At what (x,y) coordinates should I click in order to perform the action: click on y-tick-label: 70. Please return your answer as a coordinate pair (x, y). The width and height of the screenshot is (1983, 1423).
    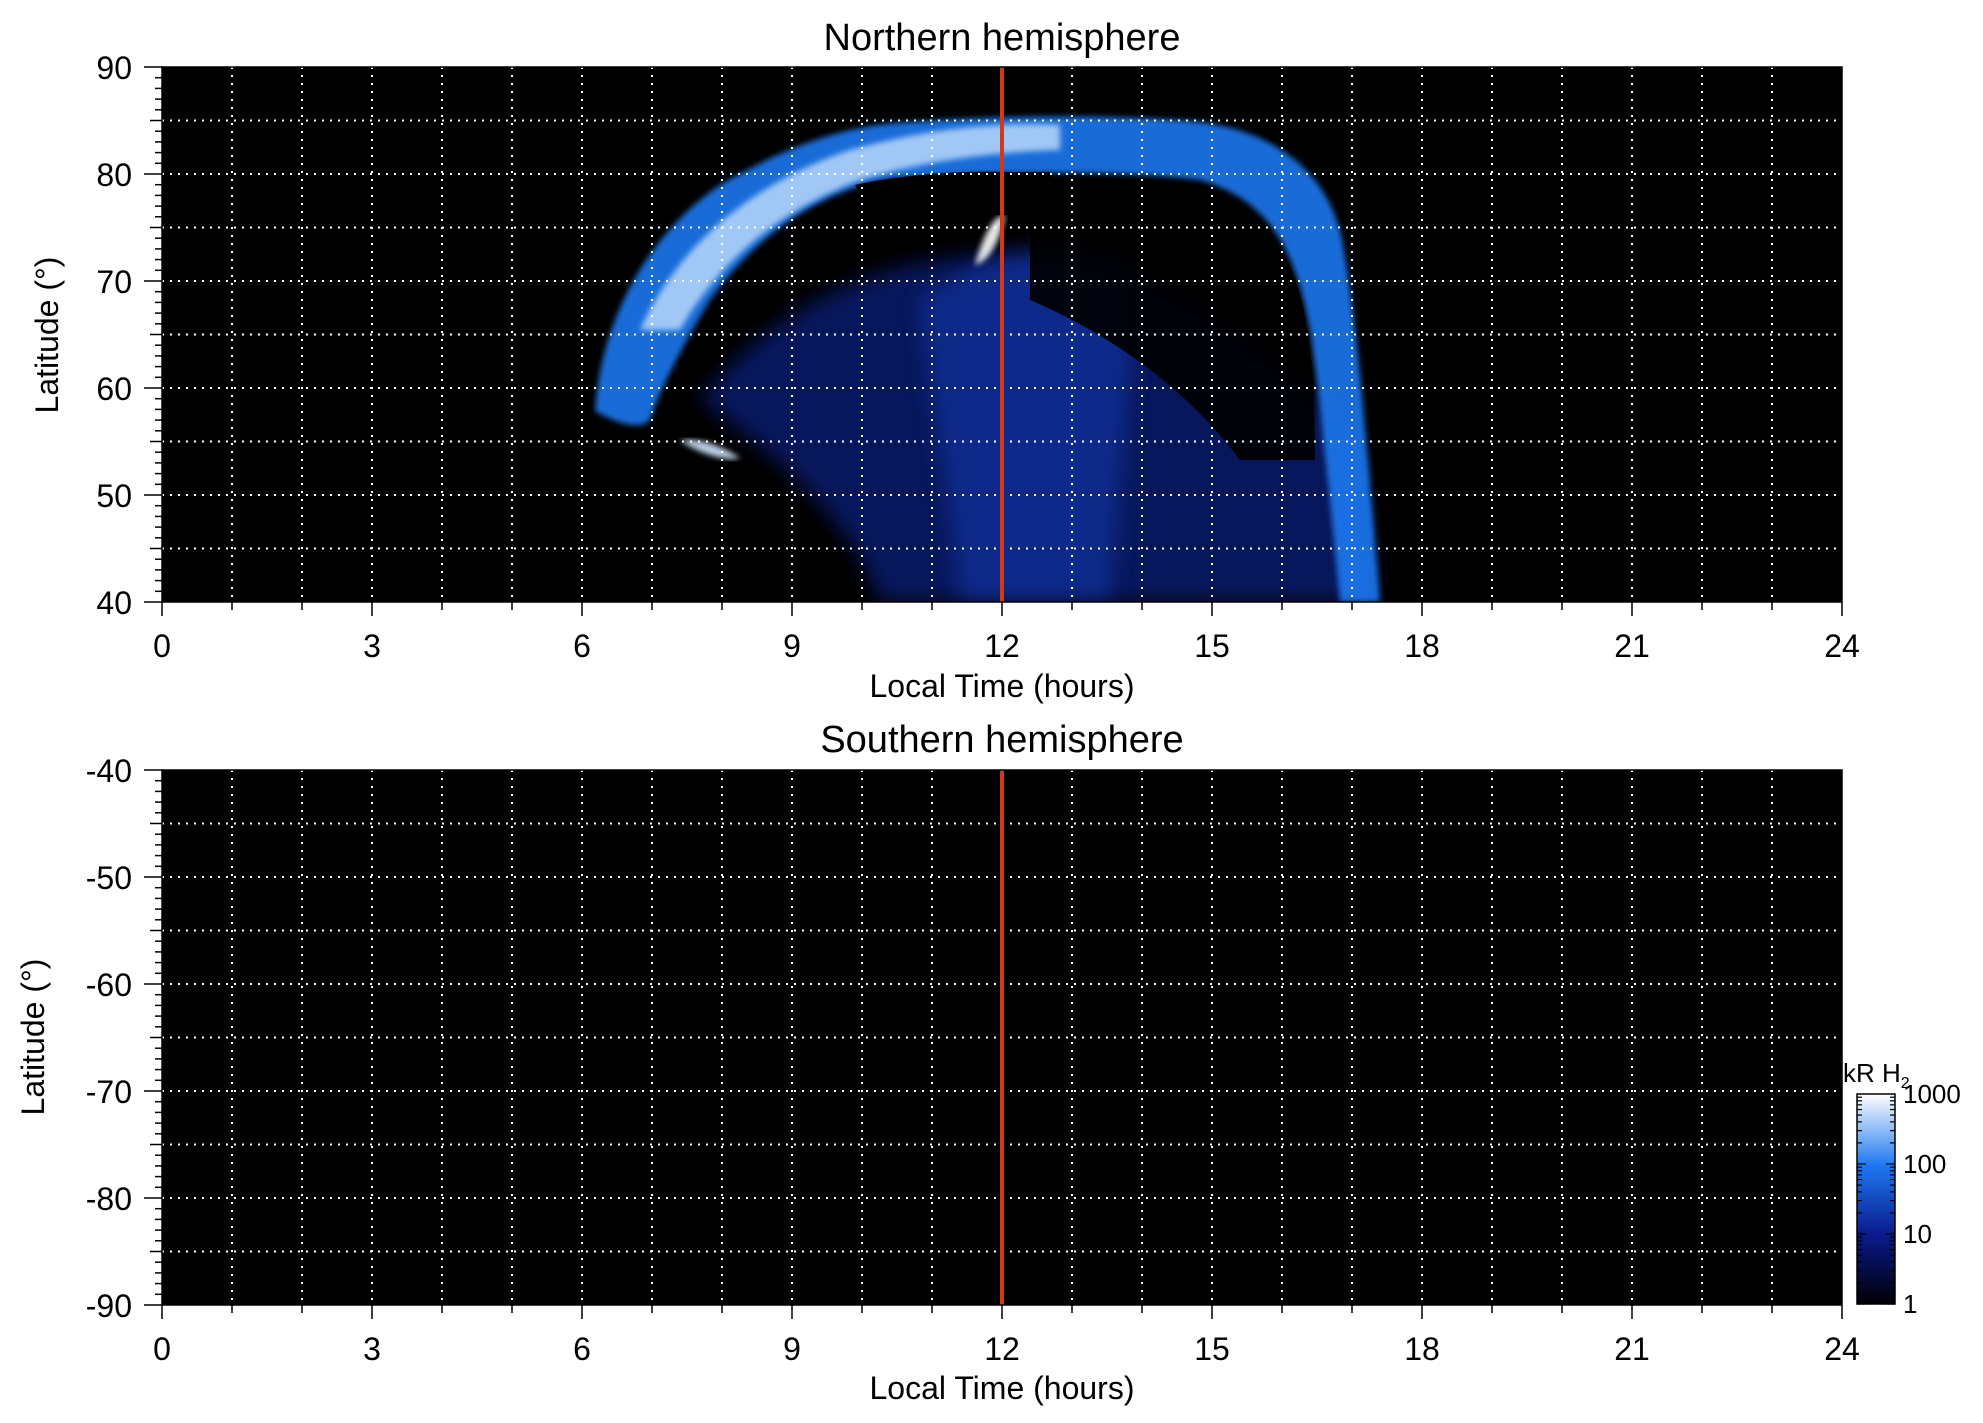
    Looking at the image, I should click on (114, 282).